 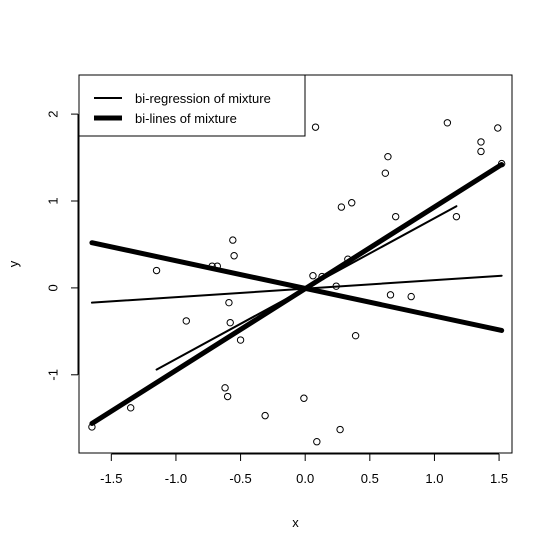 I want to click on x-tick-label: 0.0, so click(x=305, y=478).